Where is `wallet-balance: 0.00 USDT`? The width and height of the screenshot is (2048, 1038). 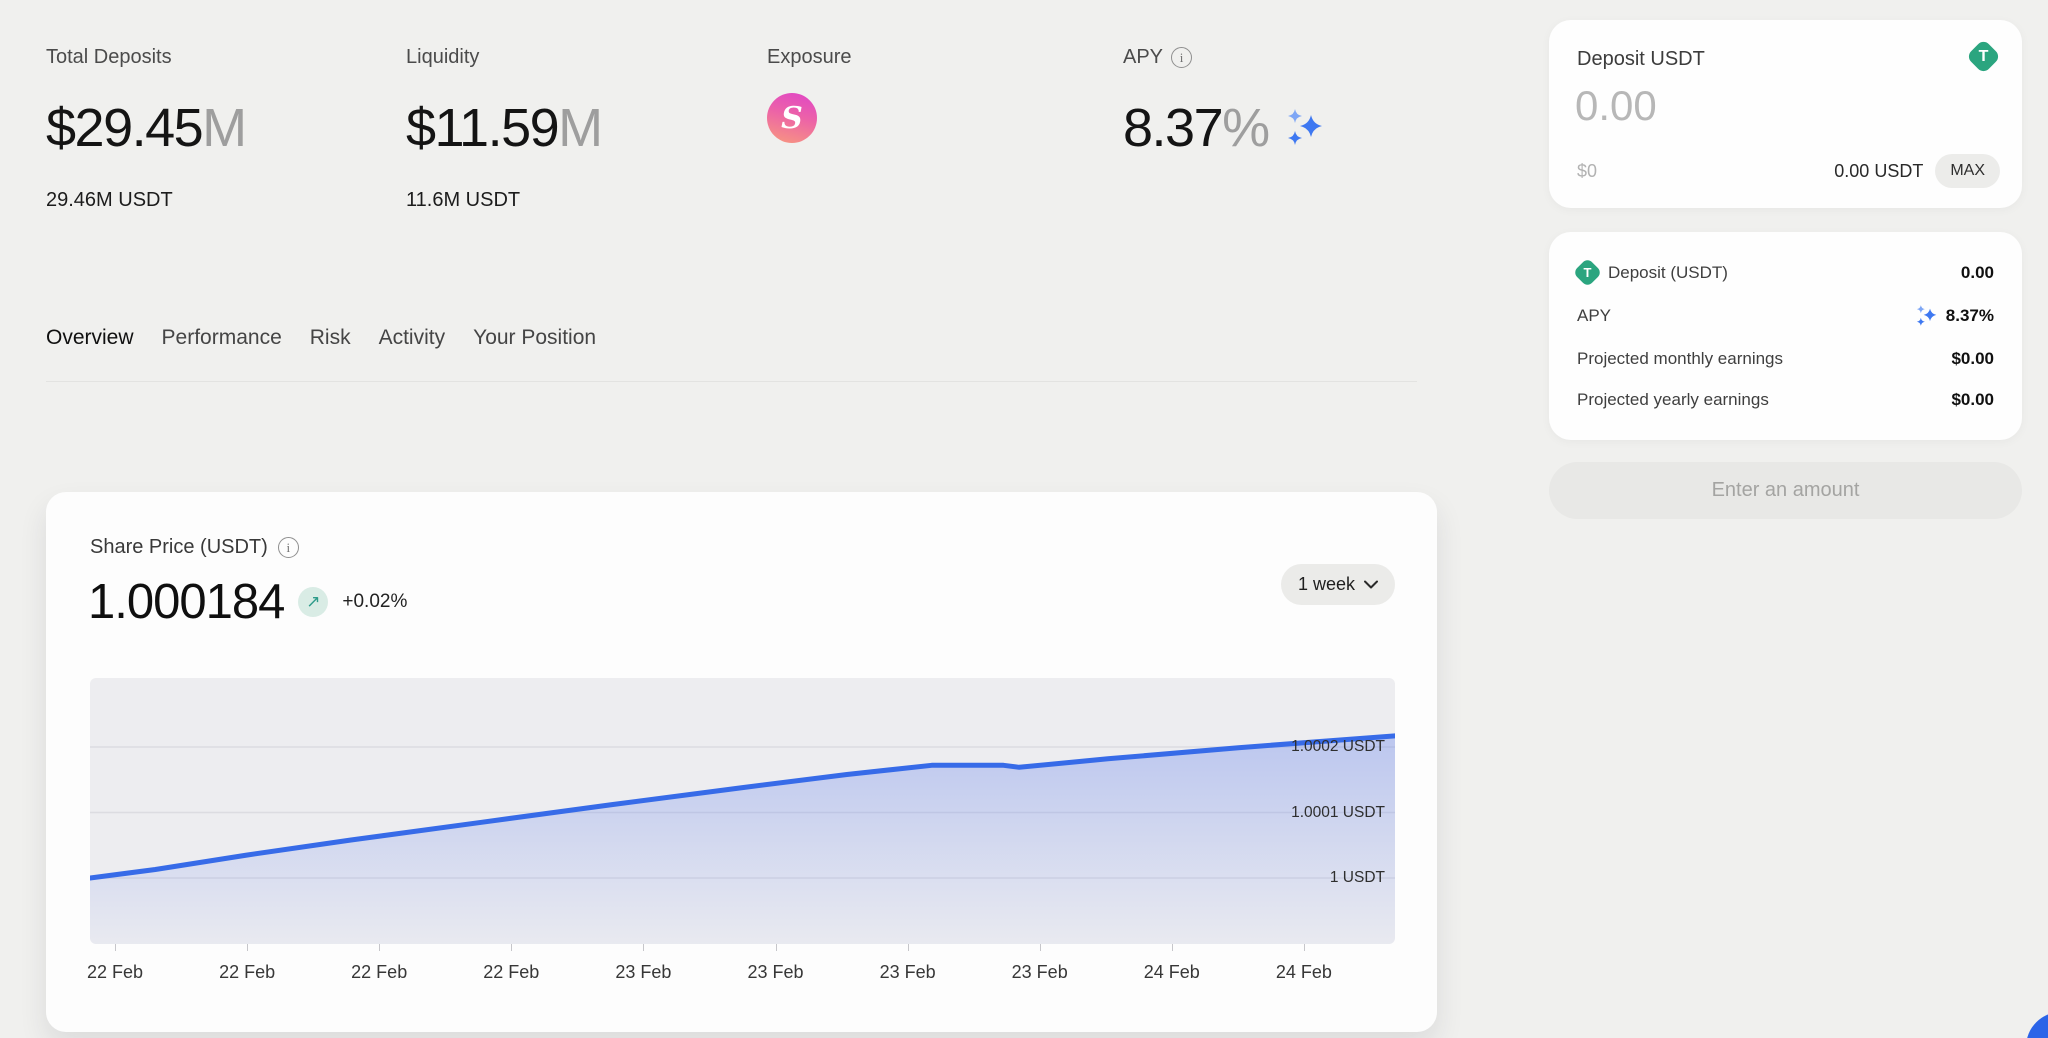
wallet-balance: 0.00 USDT is located at coordinates (1879, 170).